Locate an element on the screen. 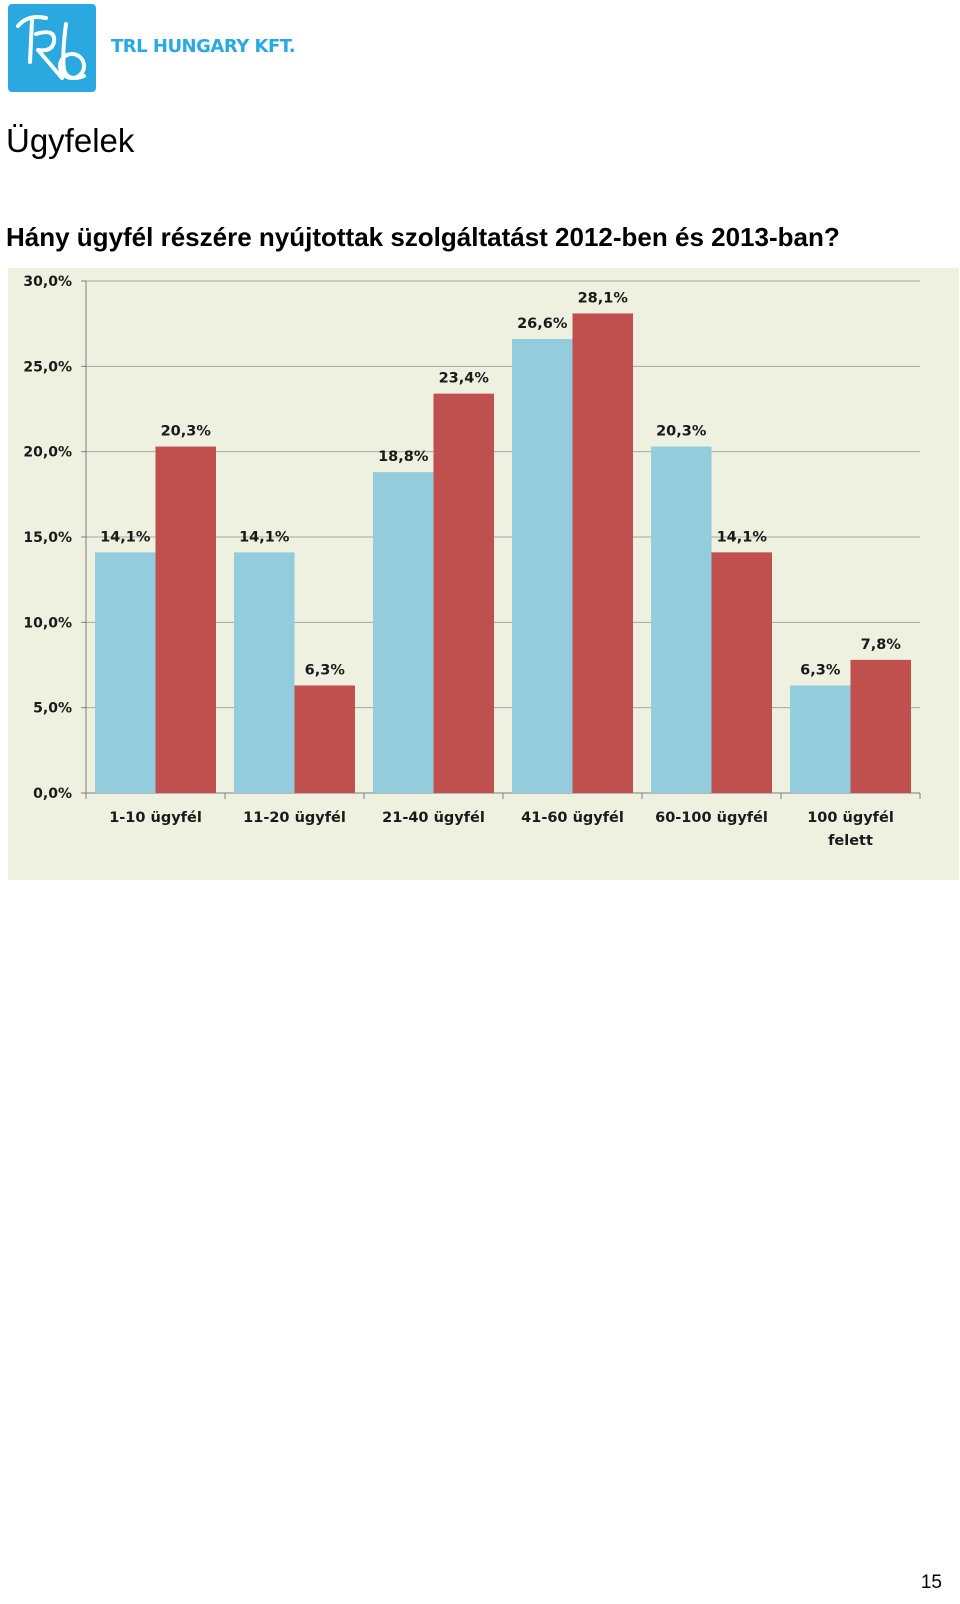  y-tick-label: 5,0% is located at coordinates (52, 709).